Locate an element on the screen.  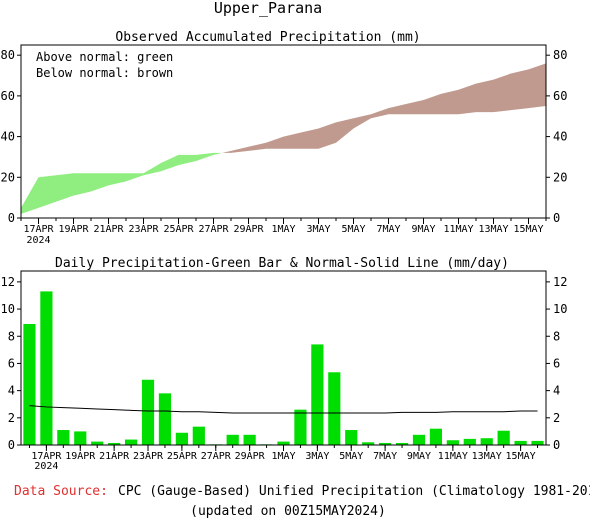
daily-left-tick-label: 4 is located at coordinates (11, 391).